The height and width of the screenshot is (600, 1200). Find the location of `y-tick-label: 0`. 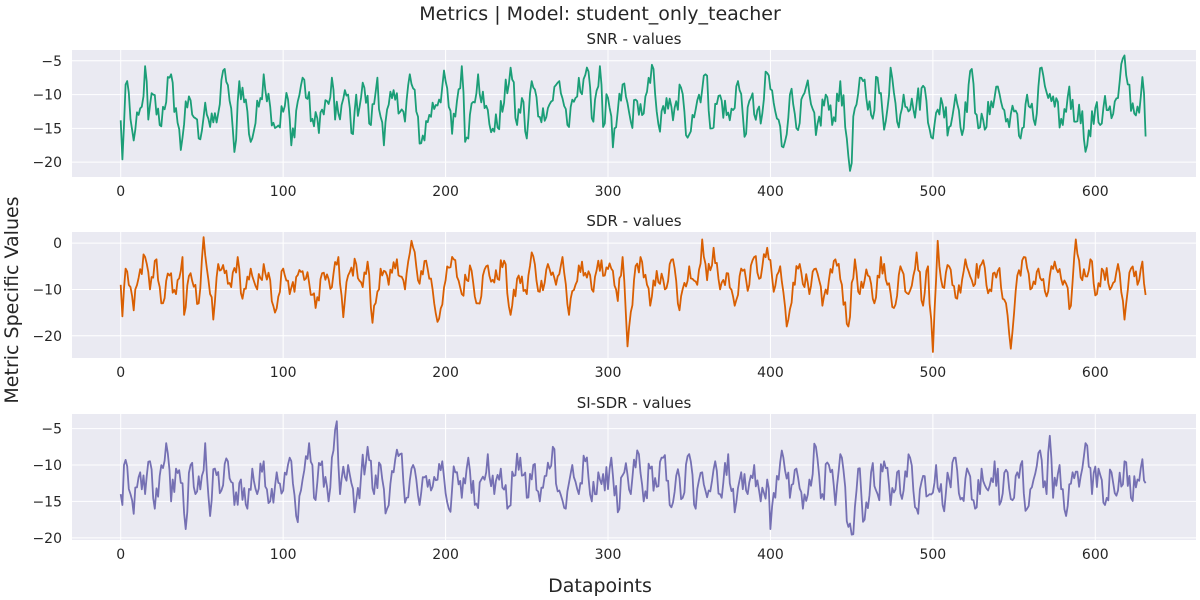

y-tick-label: 0 is located at coordinates (57, 244).